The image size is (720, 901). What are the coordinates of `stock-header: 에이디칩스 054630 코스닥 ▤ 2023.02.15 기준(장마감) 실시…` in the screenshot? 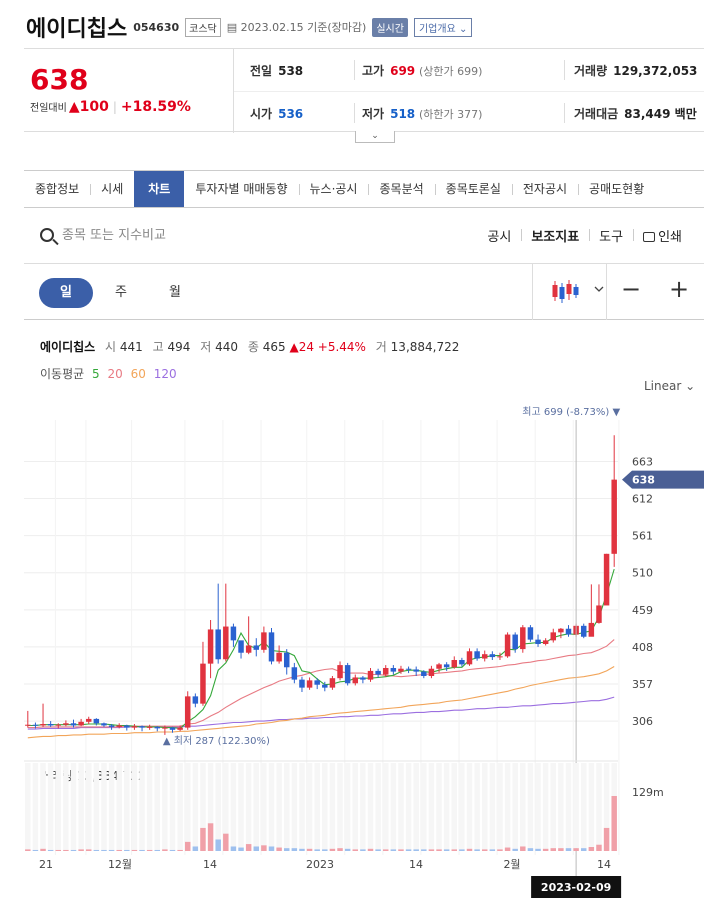 It's located at (249, 27).